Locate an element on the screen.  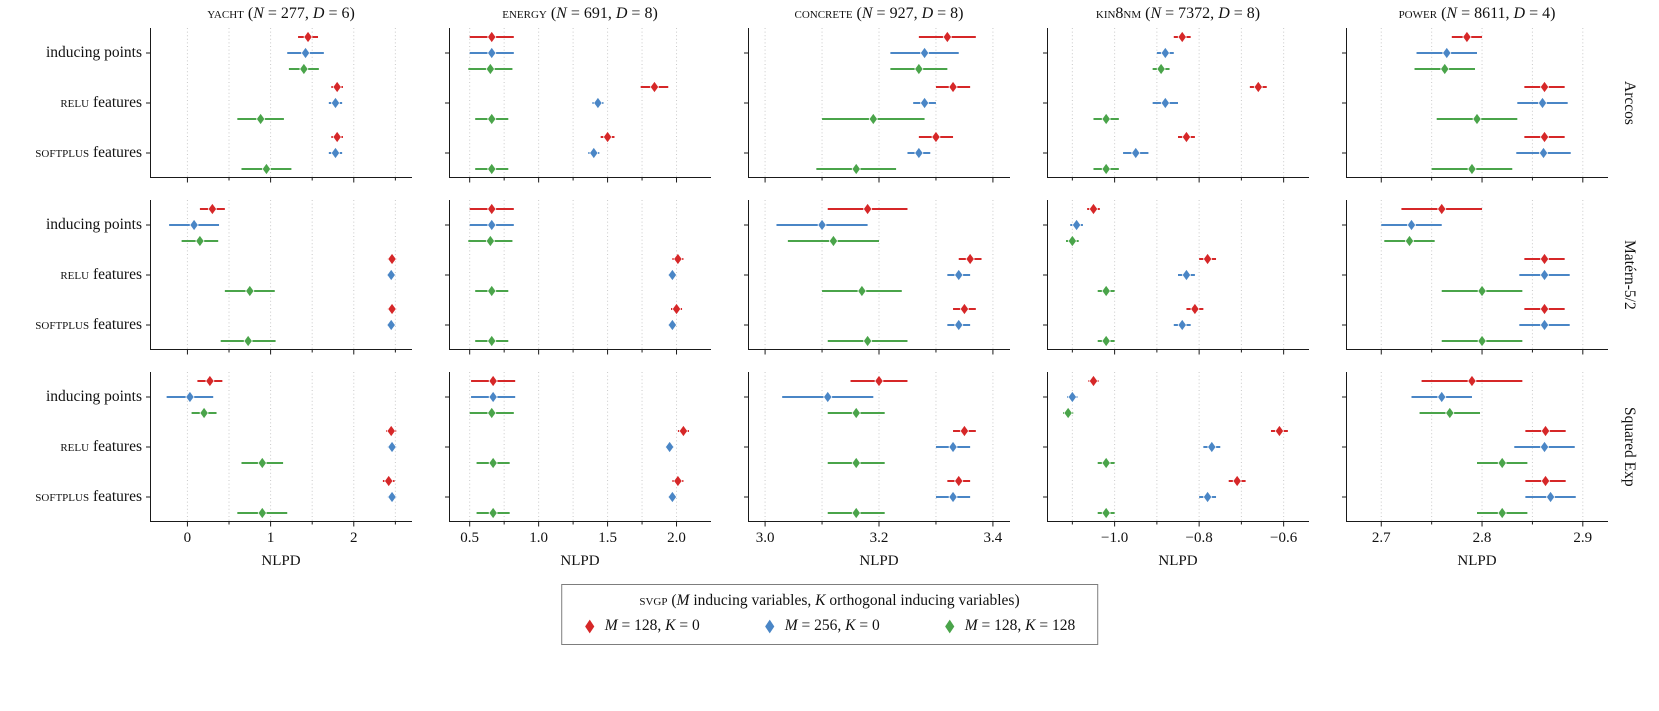
x-tick-label: 2 is located at coordinates (354, 538).